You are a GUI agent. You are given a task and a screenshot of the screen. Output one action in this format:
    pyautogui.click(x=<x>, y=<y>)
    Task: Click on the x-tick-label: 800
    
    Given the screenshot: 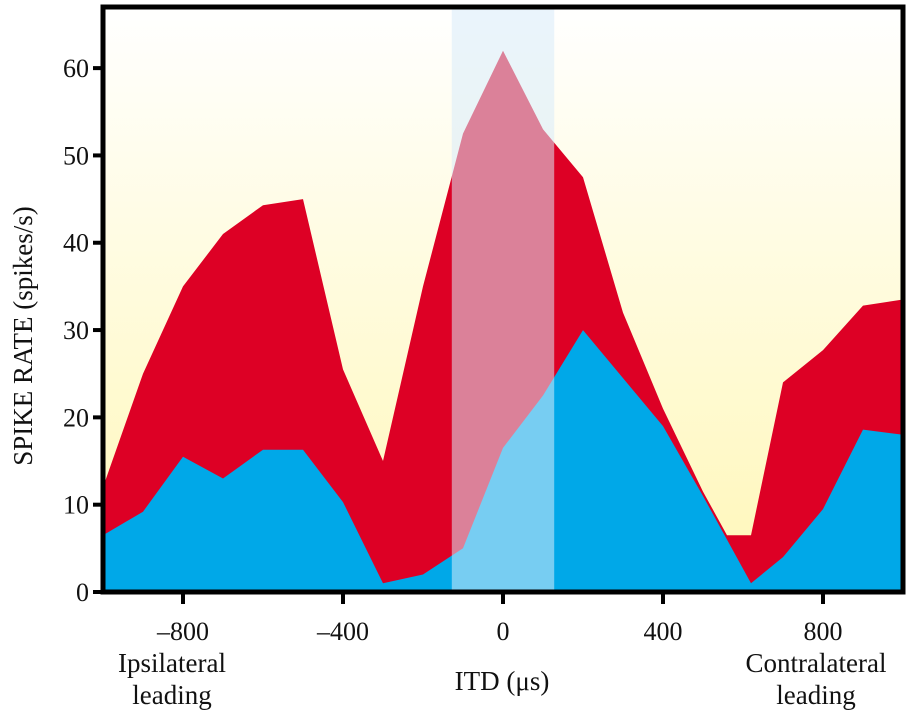 What is the action you would take?
    pyautogui.click(x=823, y=631)
    